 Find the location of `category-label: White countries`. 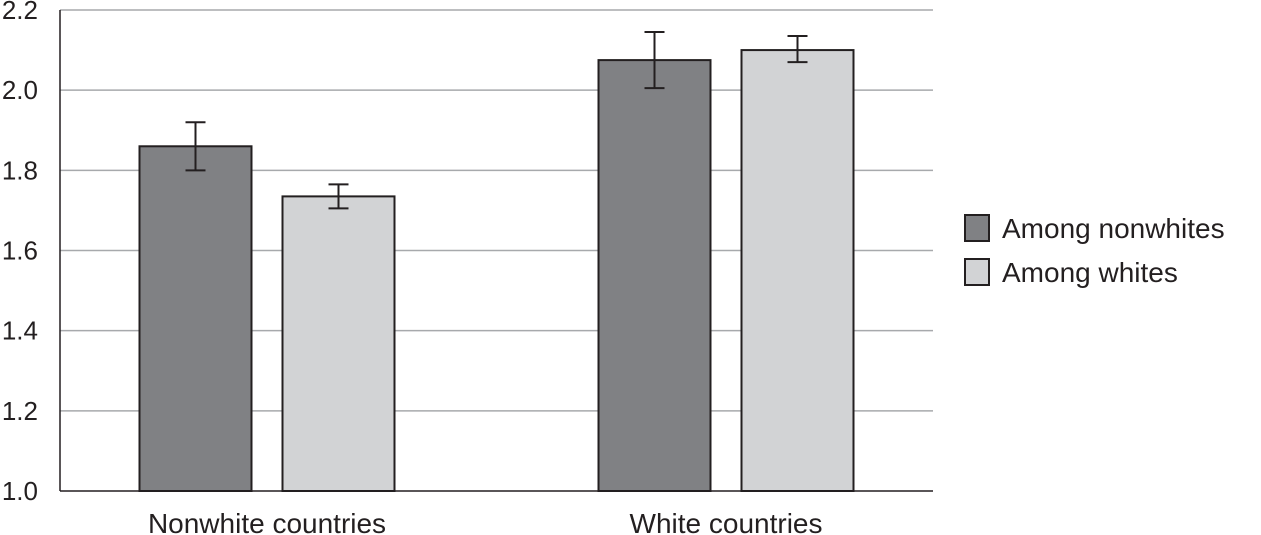

category-label: White countries is located at coordinates (726, 521).